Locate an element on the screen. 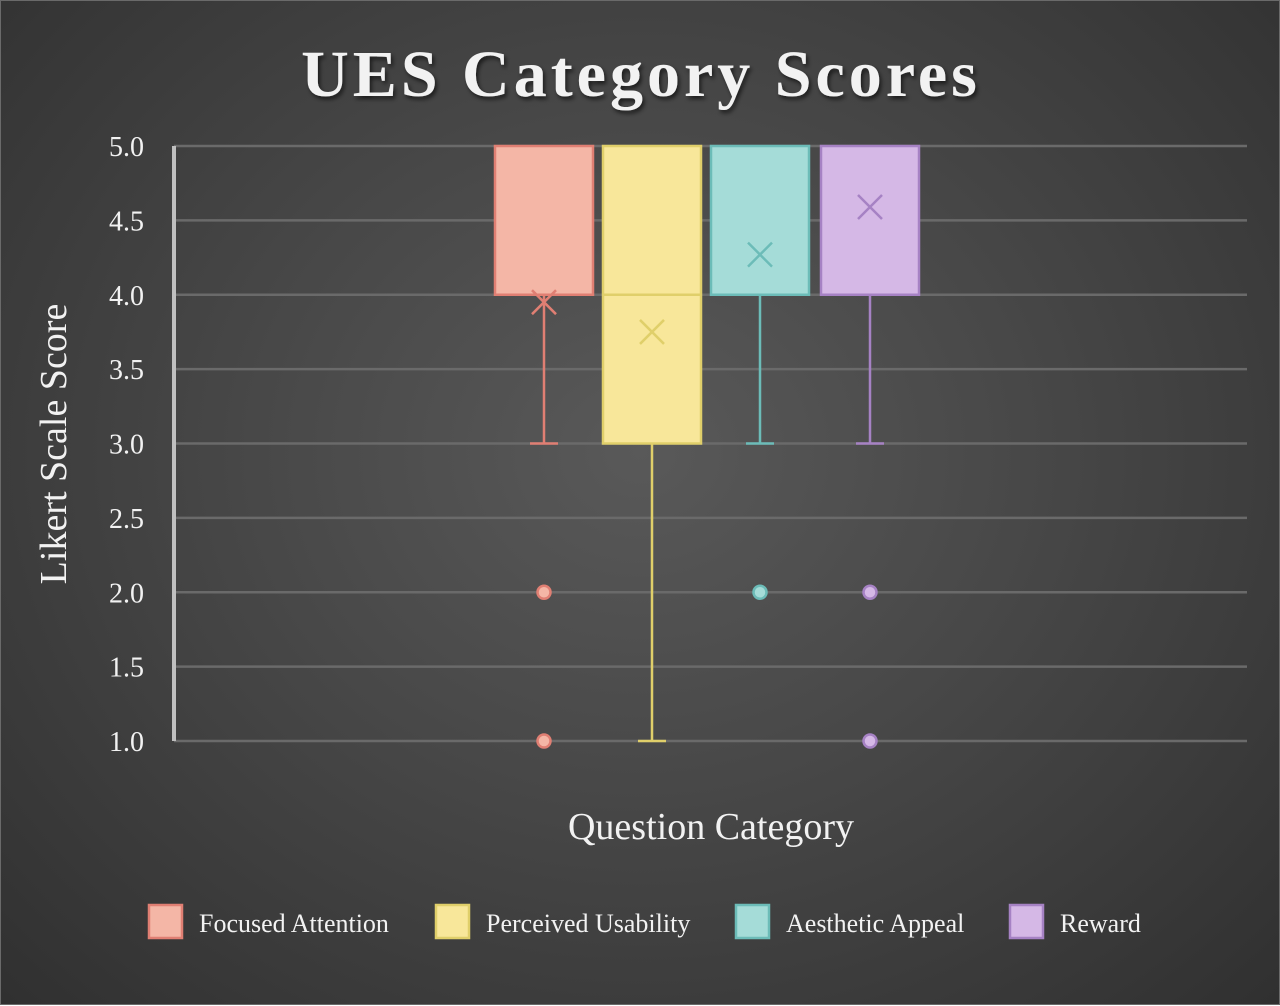 This screenshot has width=1280, height=1006. y-tick-label: 4.5 is located at coordinates (126, 221).